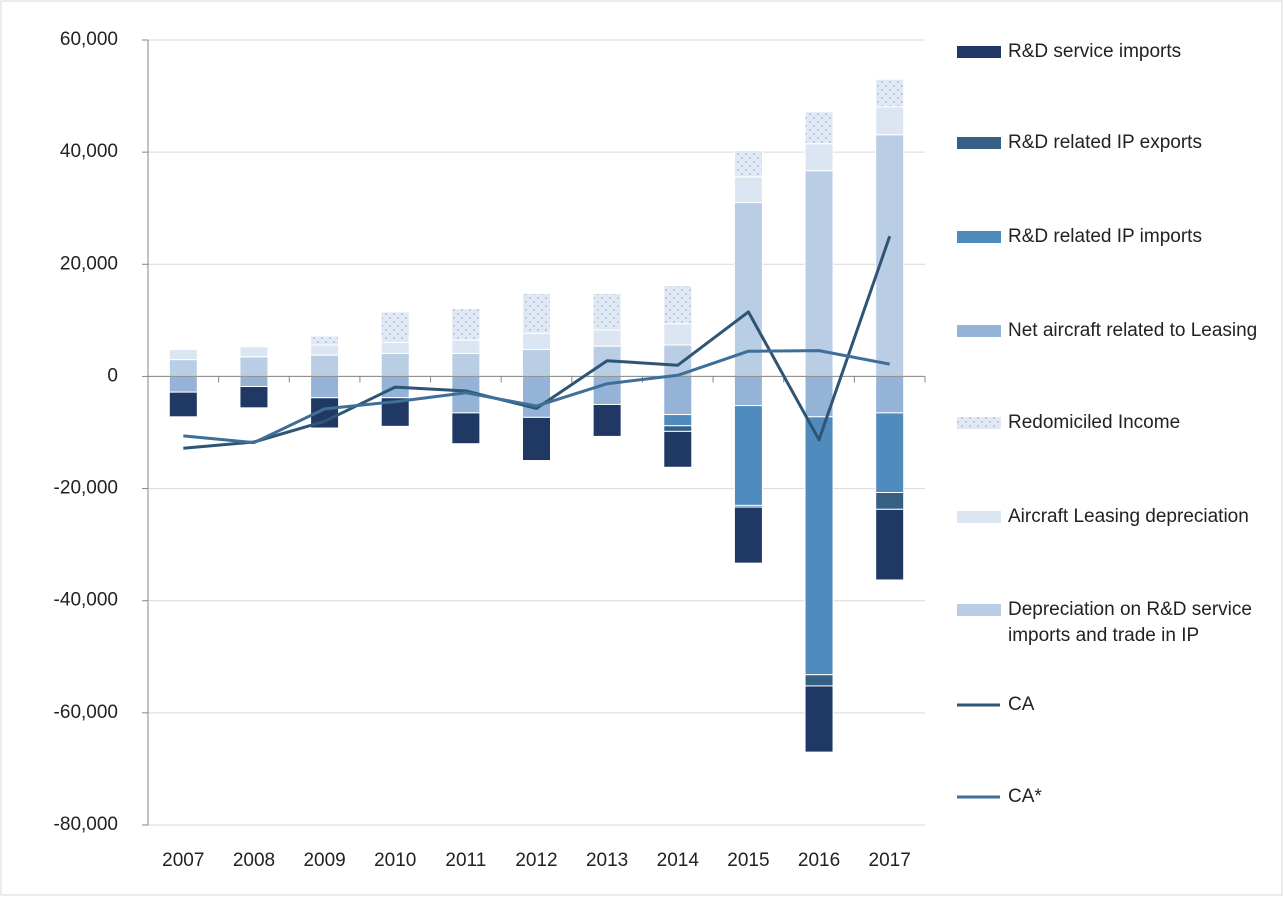 Image resolution: width=1284 pixels, height=897 pixels. What do you see at coordinates (748, 860) in the screenshot?
I see `x-tick-label: 2015` at bounding box center [748, 860].